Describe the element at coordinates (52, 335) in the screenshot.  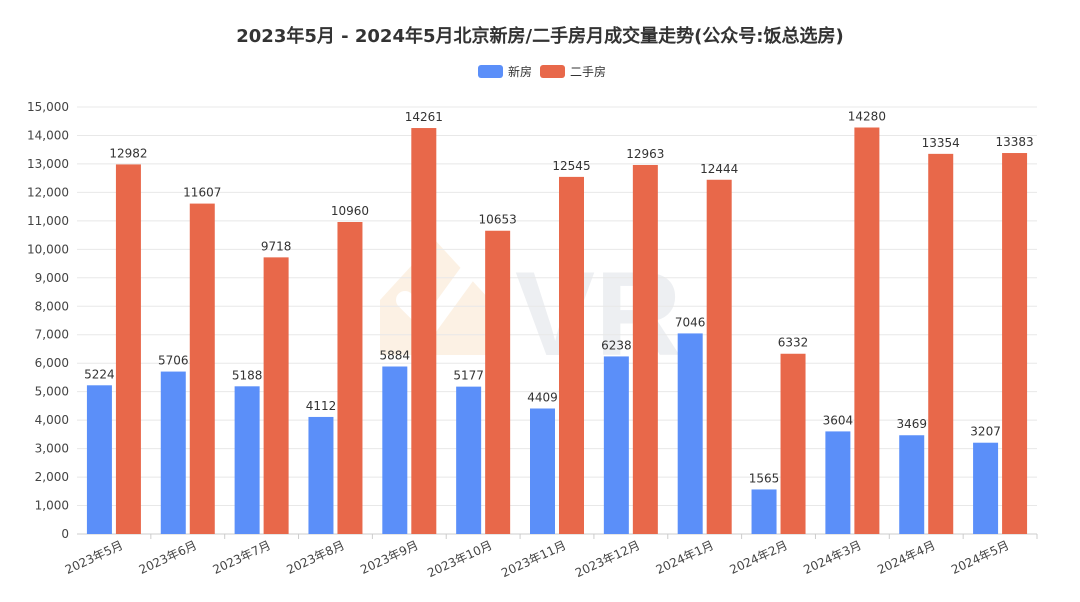
I see `y-tick-label: 7,000` at that location.